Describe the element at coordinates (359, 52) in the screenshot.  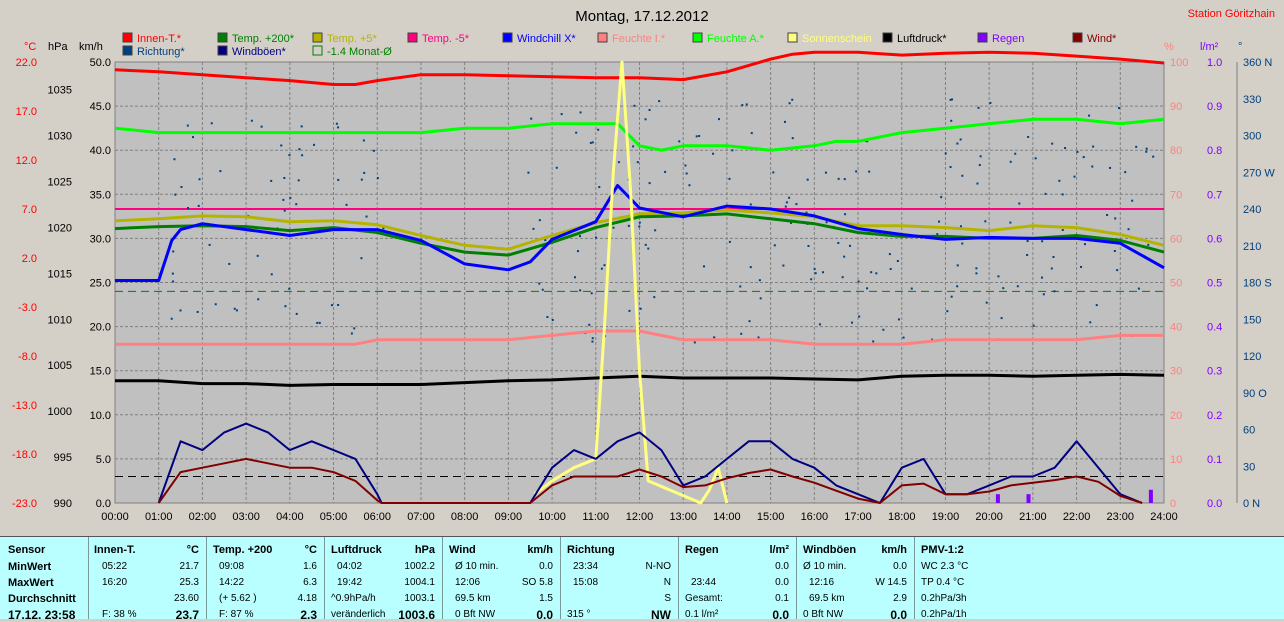
I see `legend-label: -1.4 Monat-Ø` at that location.